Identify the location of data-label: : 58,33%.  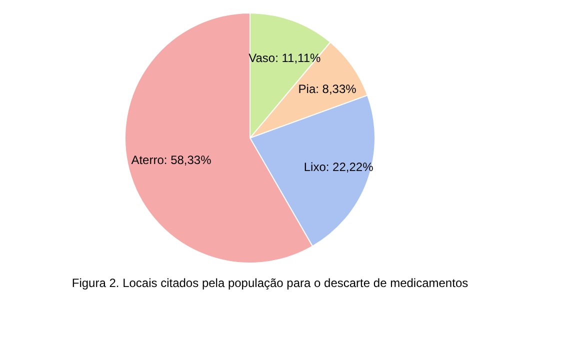
(188, 160).